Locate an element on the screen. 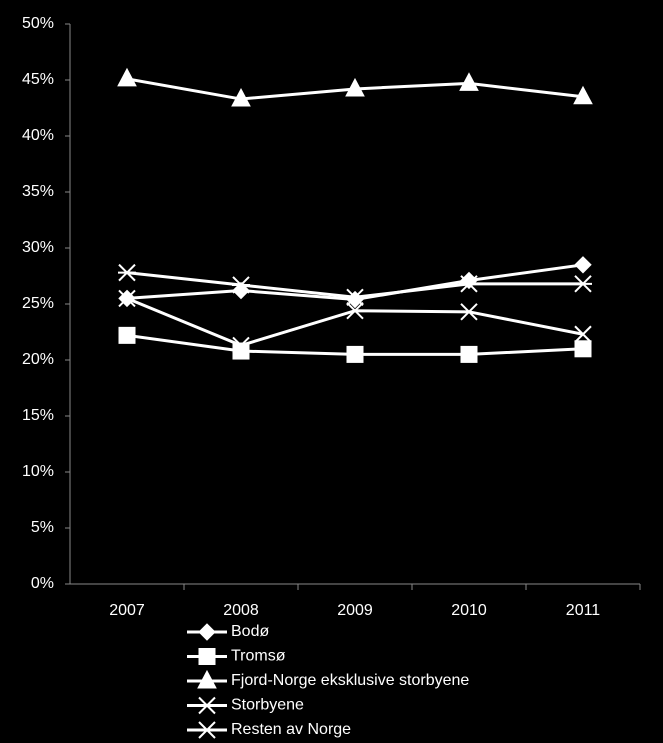 This screenshot has height=743, width=663. y-tick-label: 35% is located at coordinates (38, 191).